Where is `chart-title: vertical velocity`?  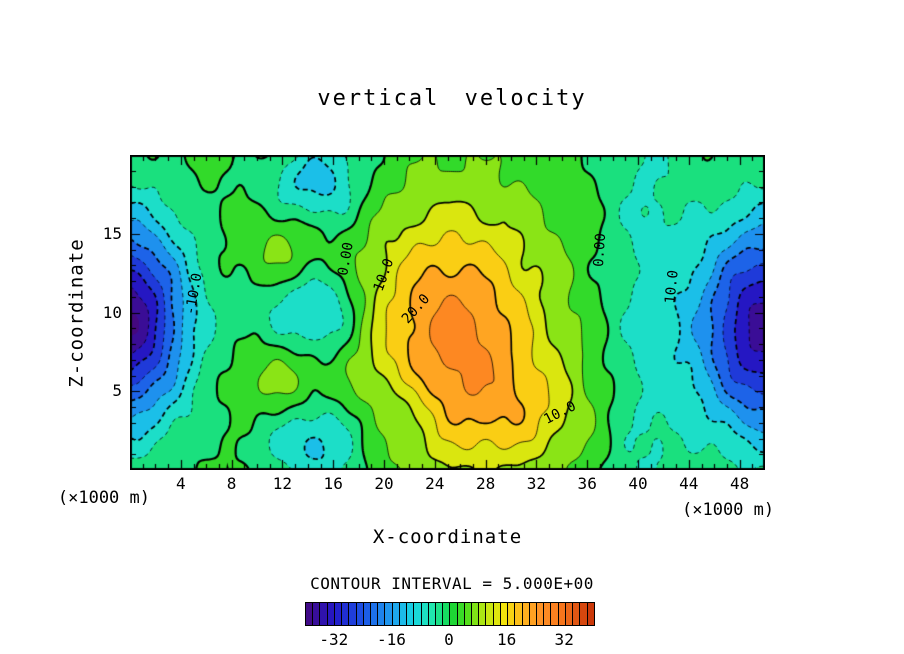
chart-title: vertical velocity is located at coordinates (452, 98).